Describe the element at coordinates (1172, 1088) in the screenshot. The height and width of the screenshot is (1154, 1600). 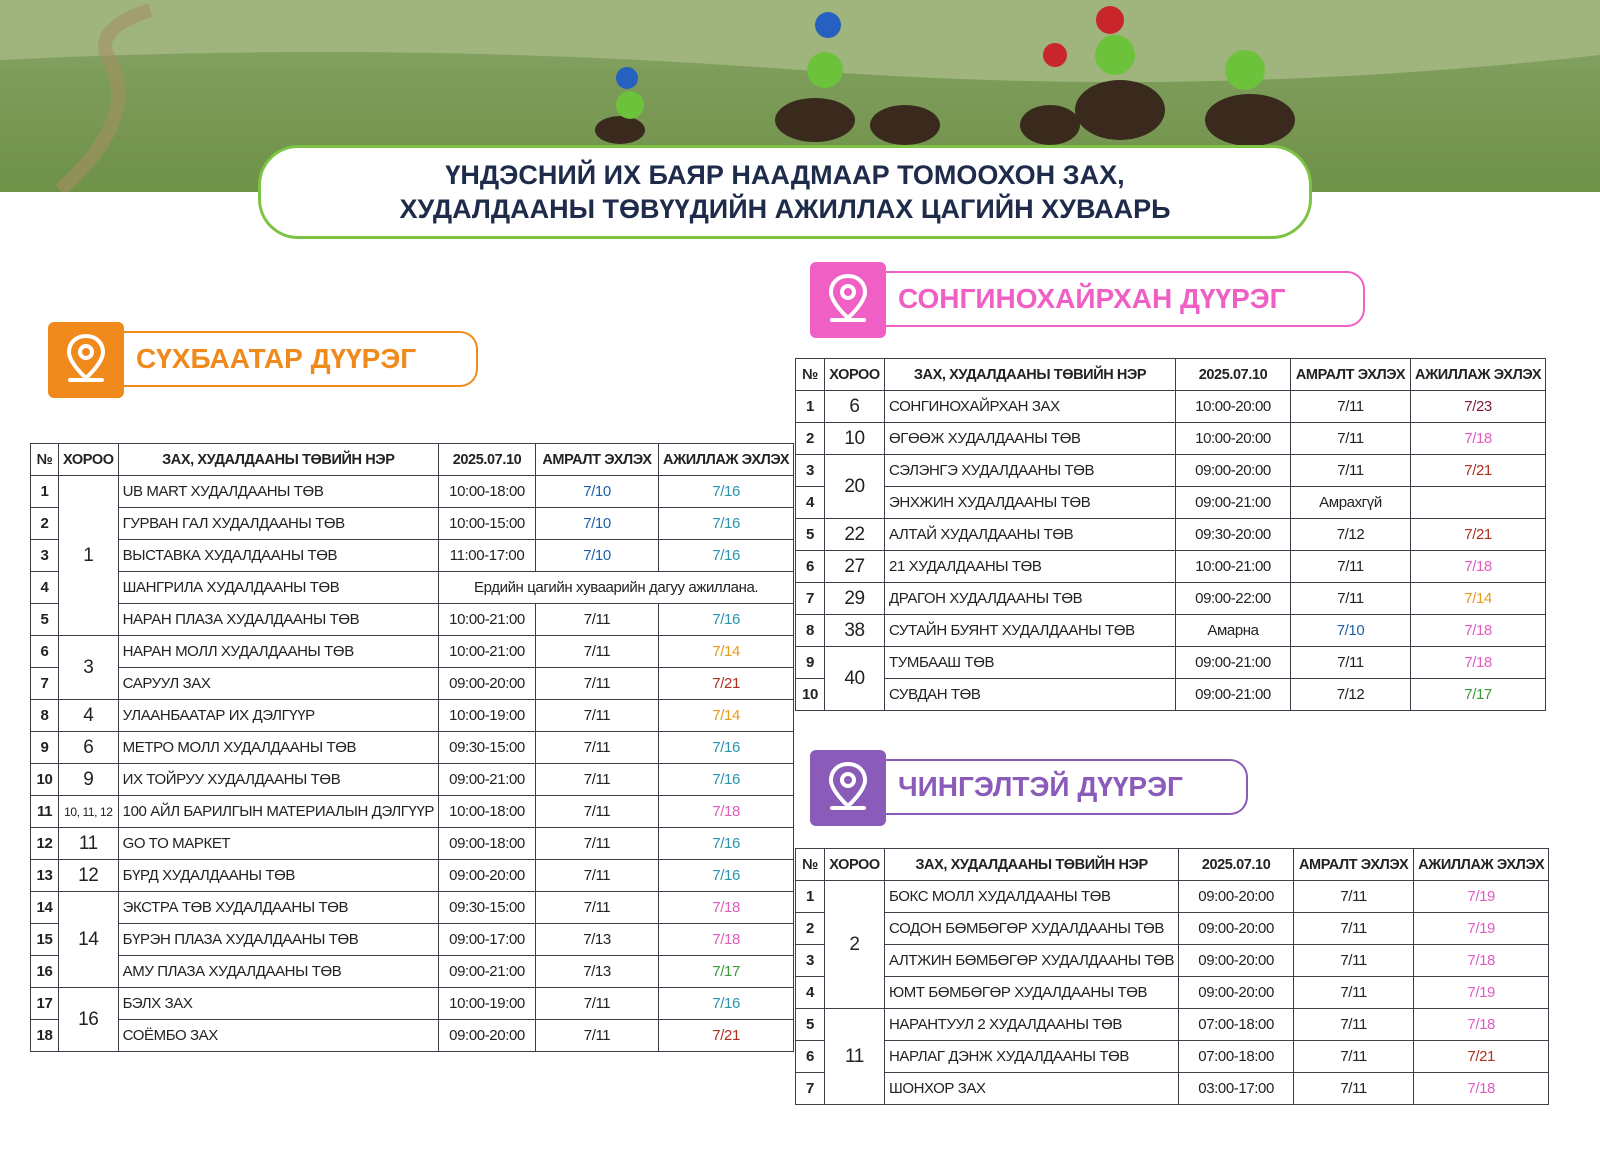
I see `row: 7 ШОНХОР ЗАХ 03:00-17:00 7/11 7/18` at that location.